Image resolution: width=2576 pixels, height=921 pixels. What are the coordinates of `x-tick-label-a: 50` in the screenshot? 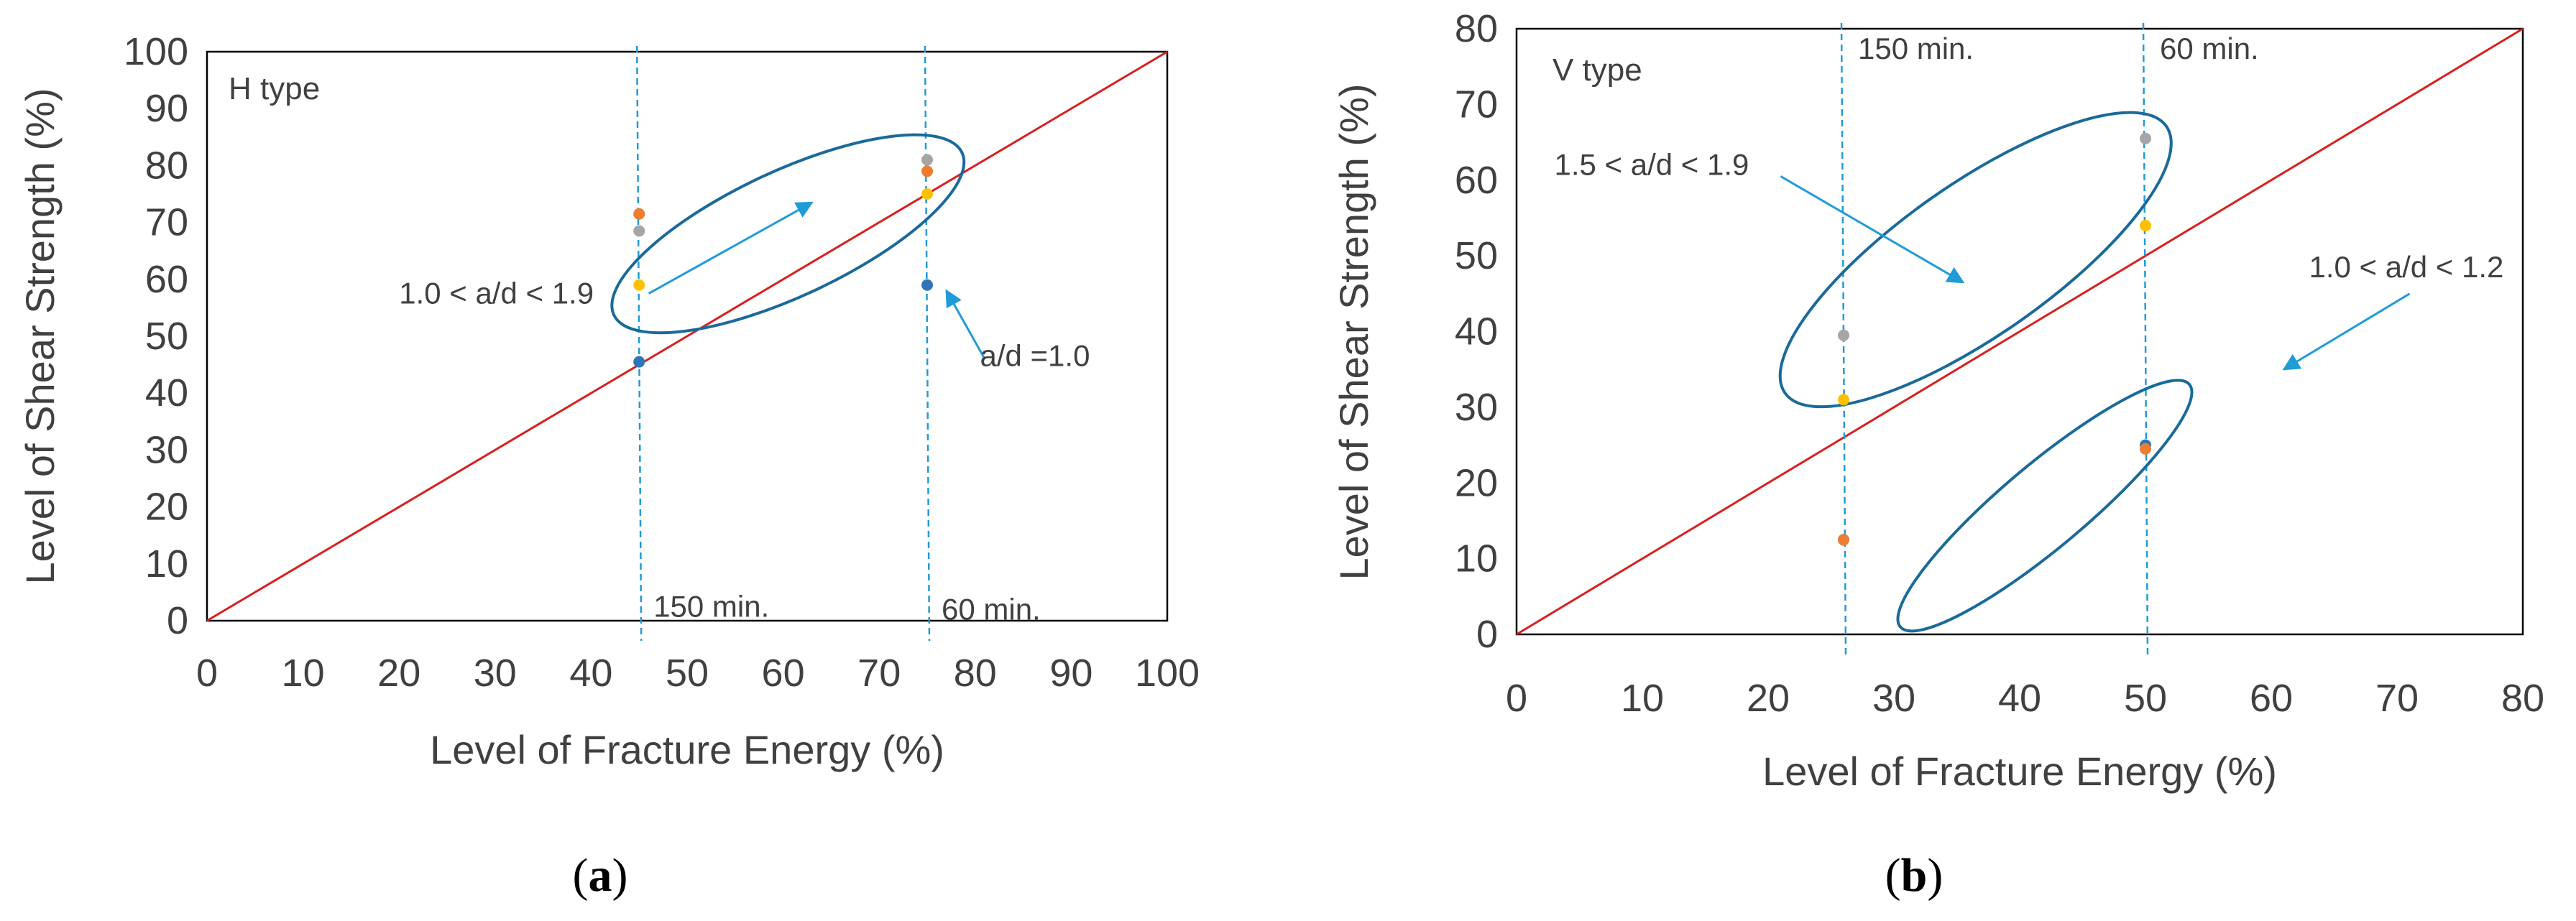 It's located at (687, 673).